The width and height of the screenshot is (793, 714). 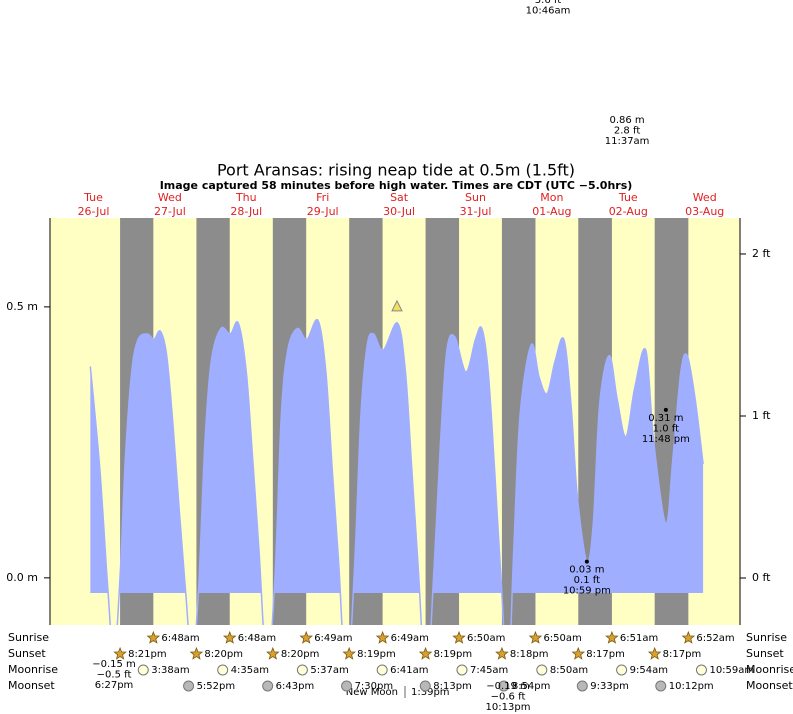 What do you see at coordinates (322, 197) in the screenshot?
I see `weekday-label: Fri` at bounding box center [322, 197].